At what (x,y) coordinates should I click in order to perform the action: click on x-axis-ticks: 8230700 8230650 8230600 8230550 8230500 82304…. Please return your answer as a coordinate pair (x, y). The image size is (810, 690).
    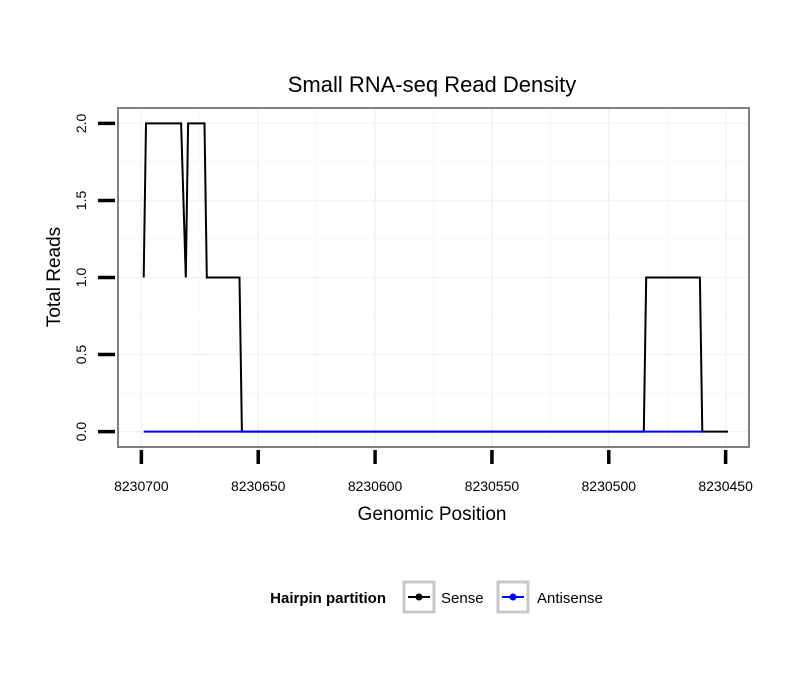
    Looking at the image, I should click on (433, 472).